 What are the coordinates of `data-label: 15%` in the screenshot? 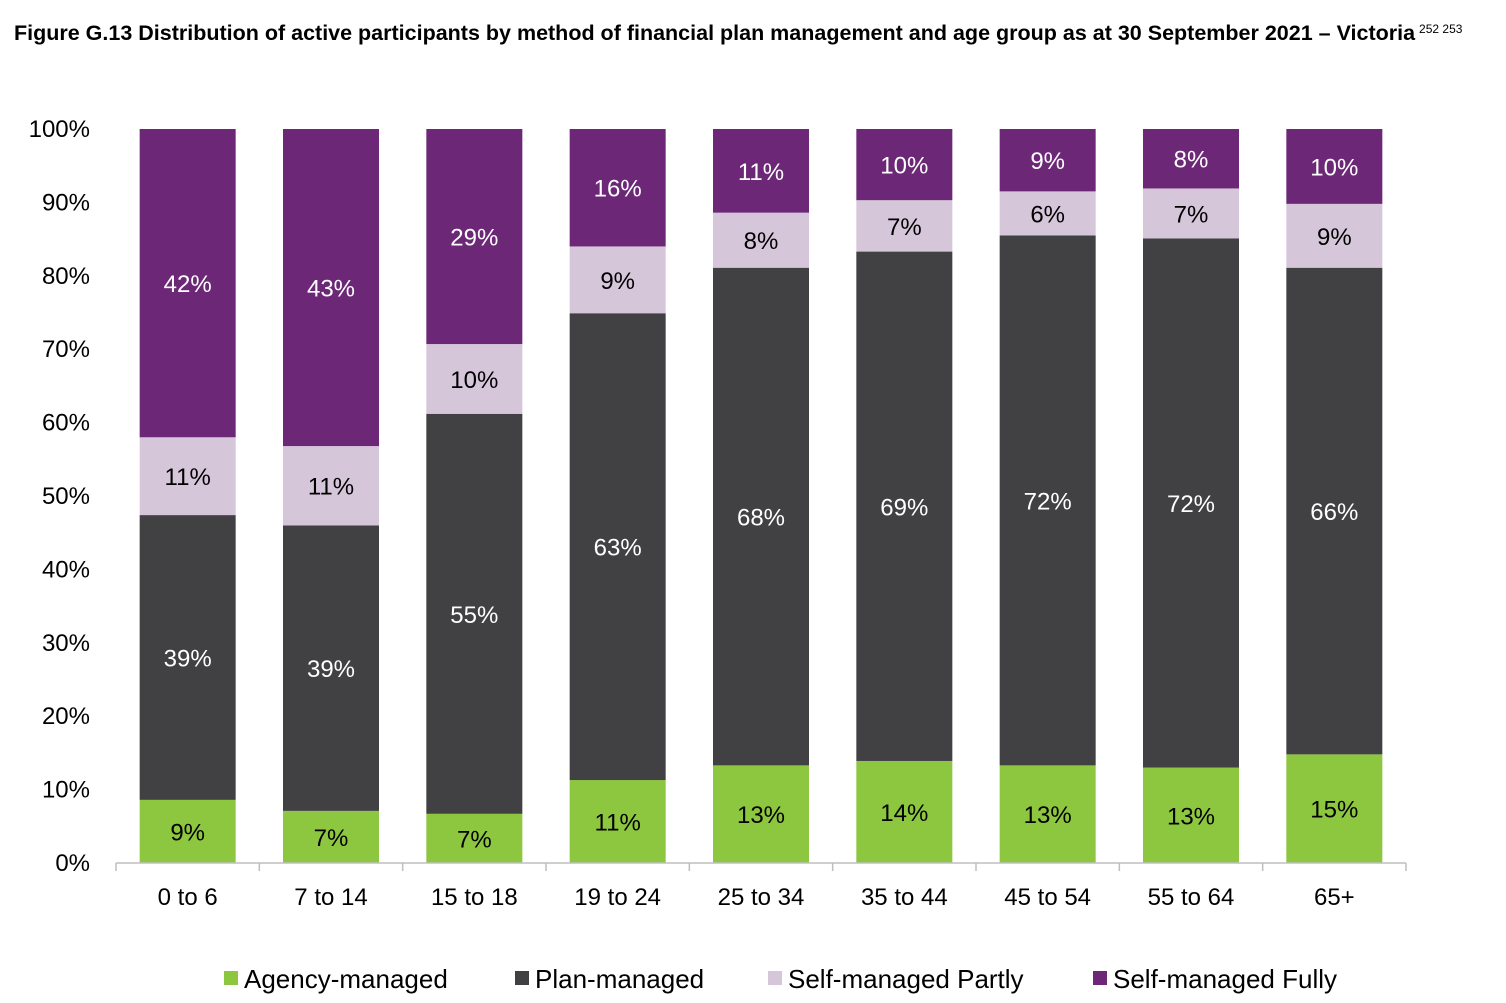 It's located at (1334, 810).